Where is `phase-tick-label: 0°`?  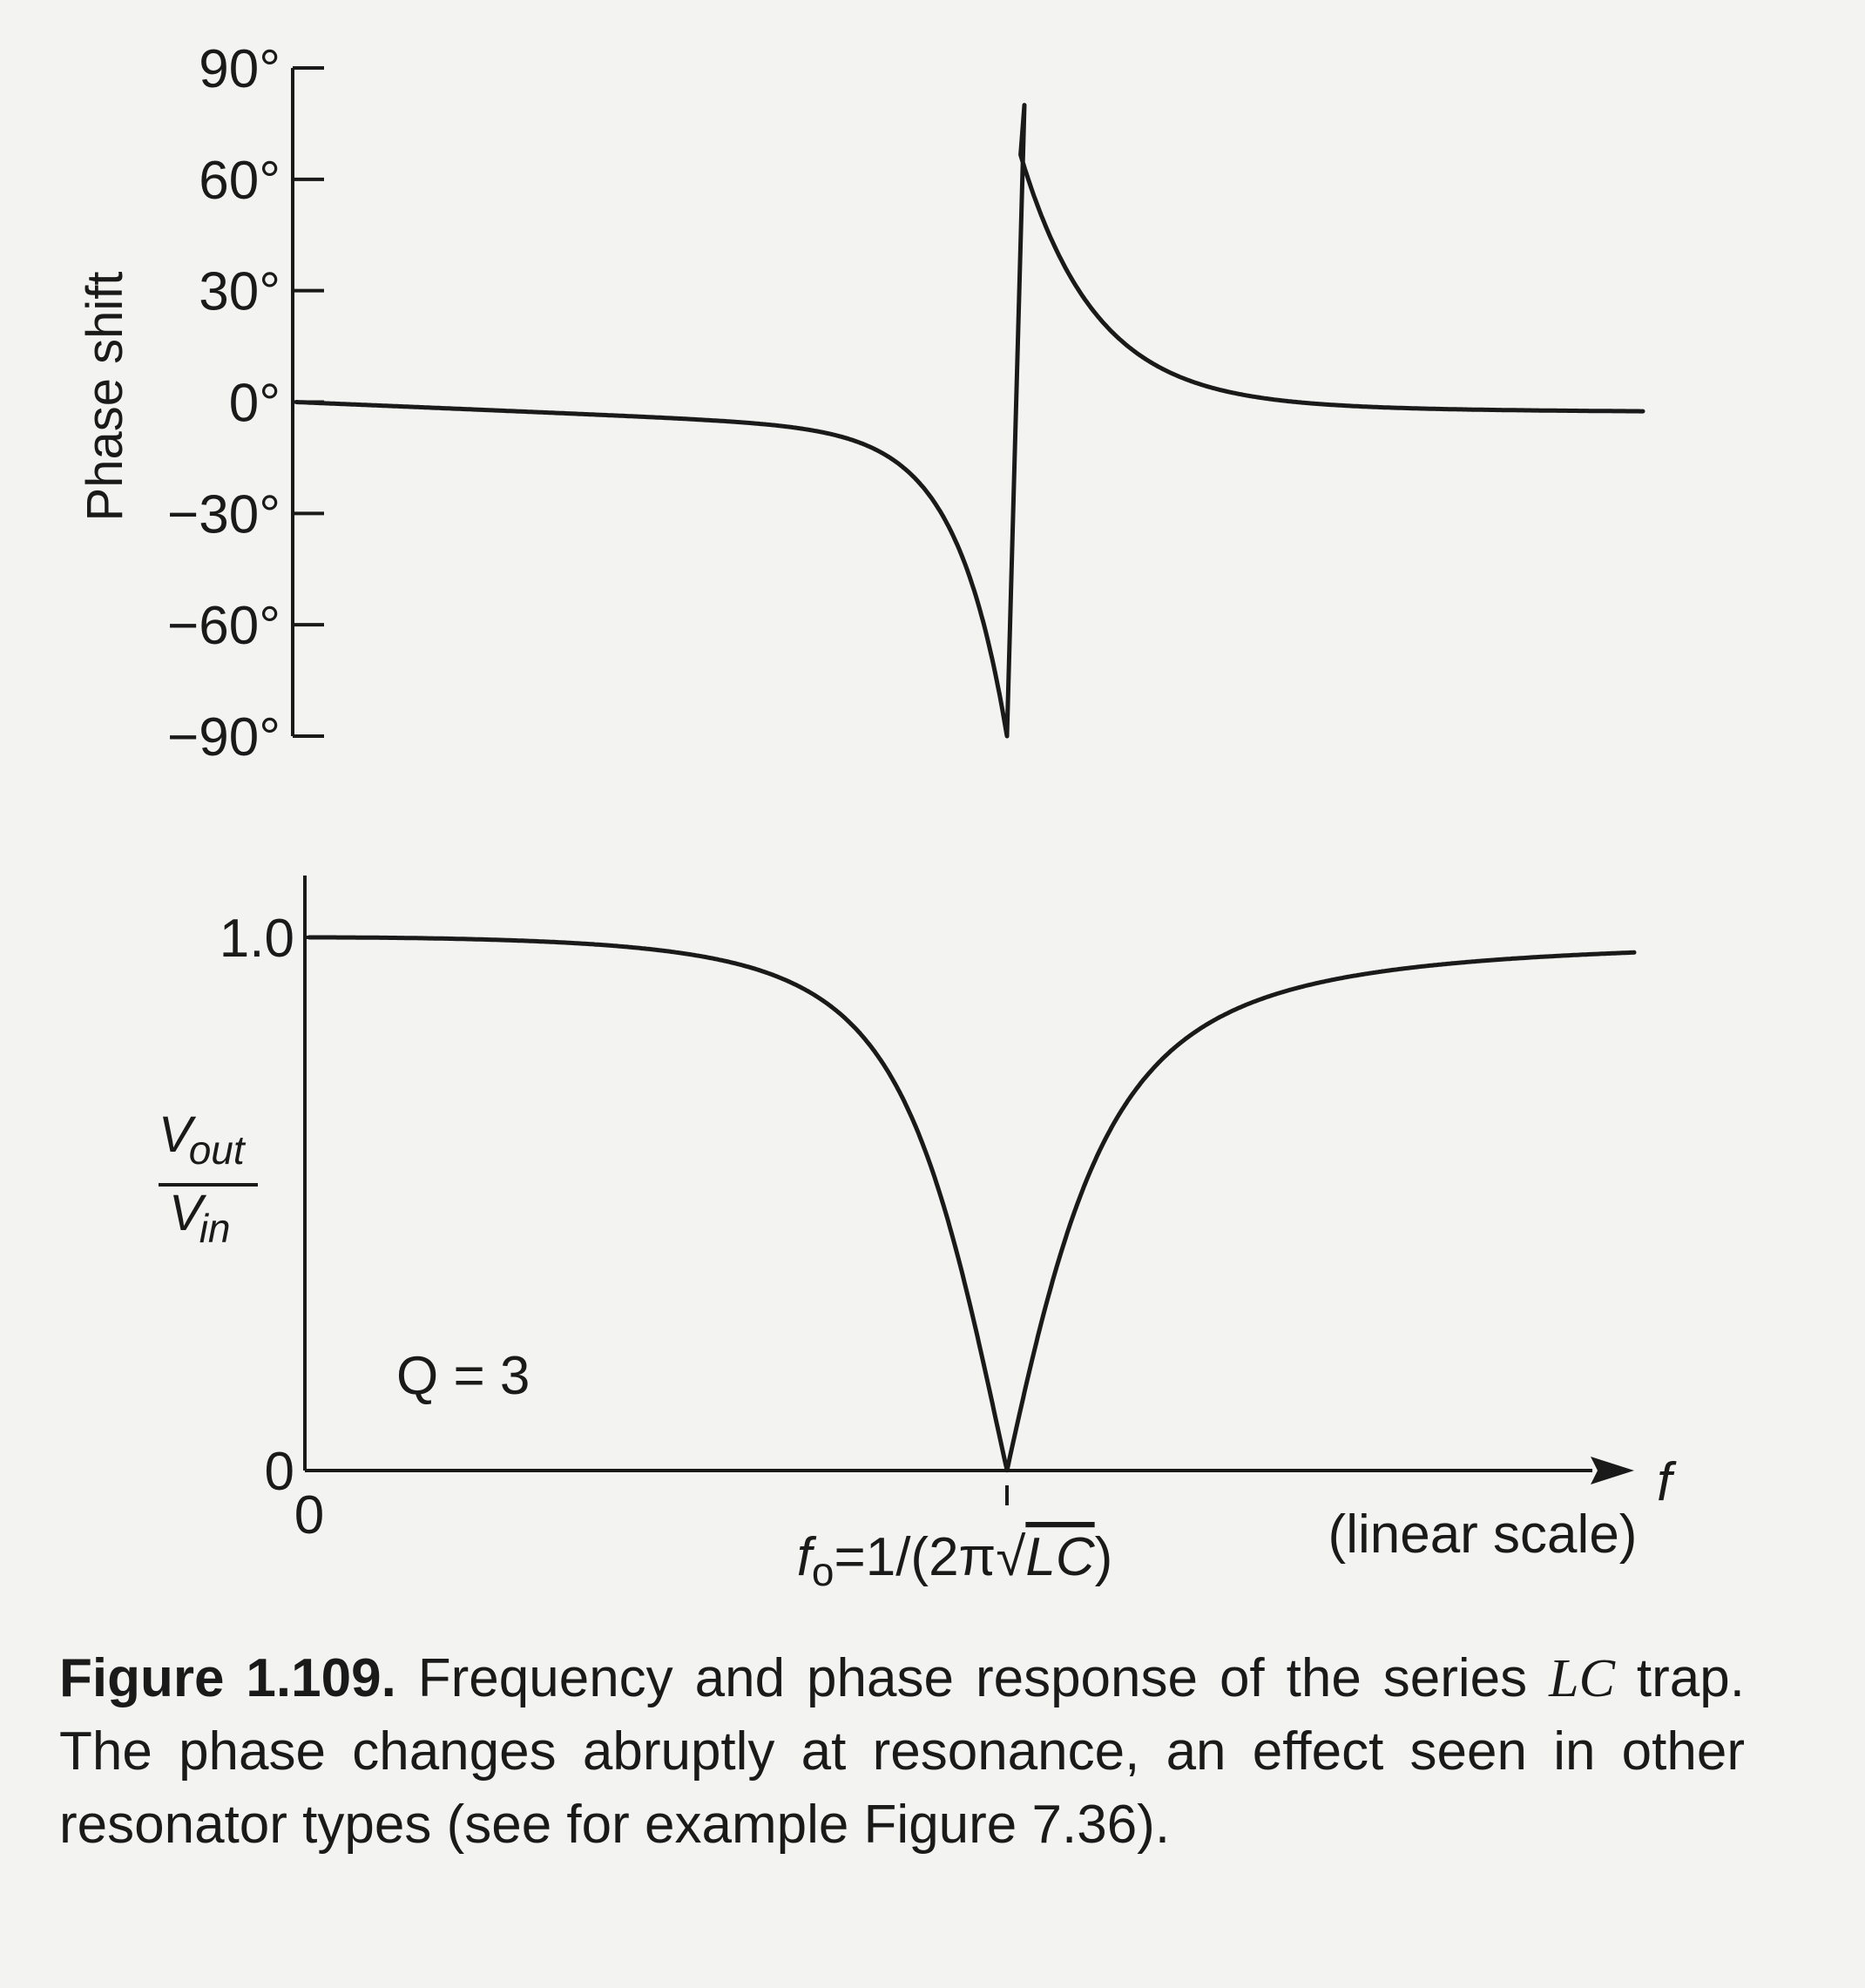 phase-tick-label: 0° is located at coordinates (255, 404).